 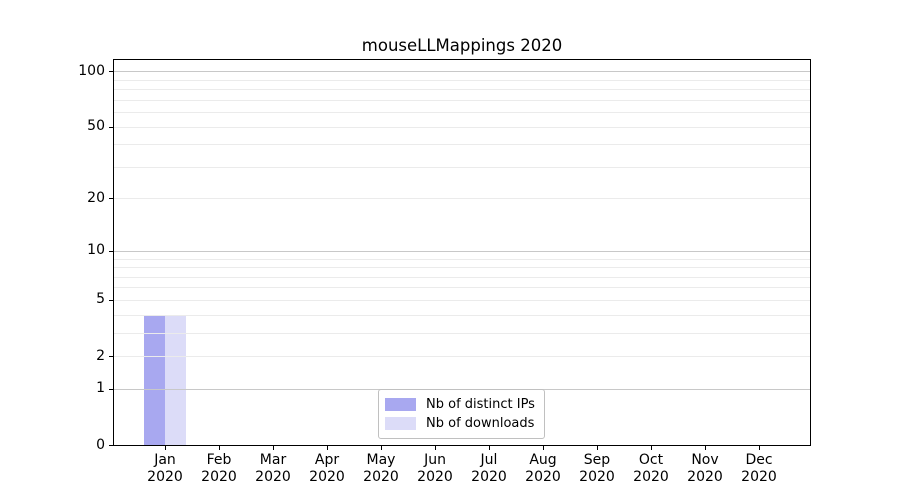 I want to click on y-tick-label: 1, so click(x=100, y=388).